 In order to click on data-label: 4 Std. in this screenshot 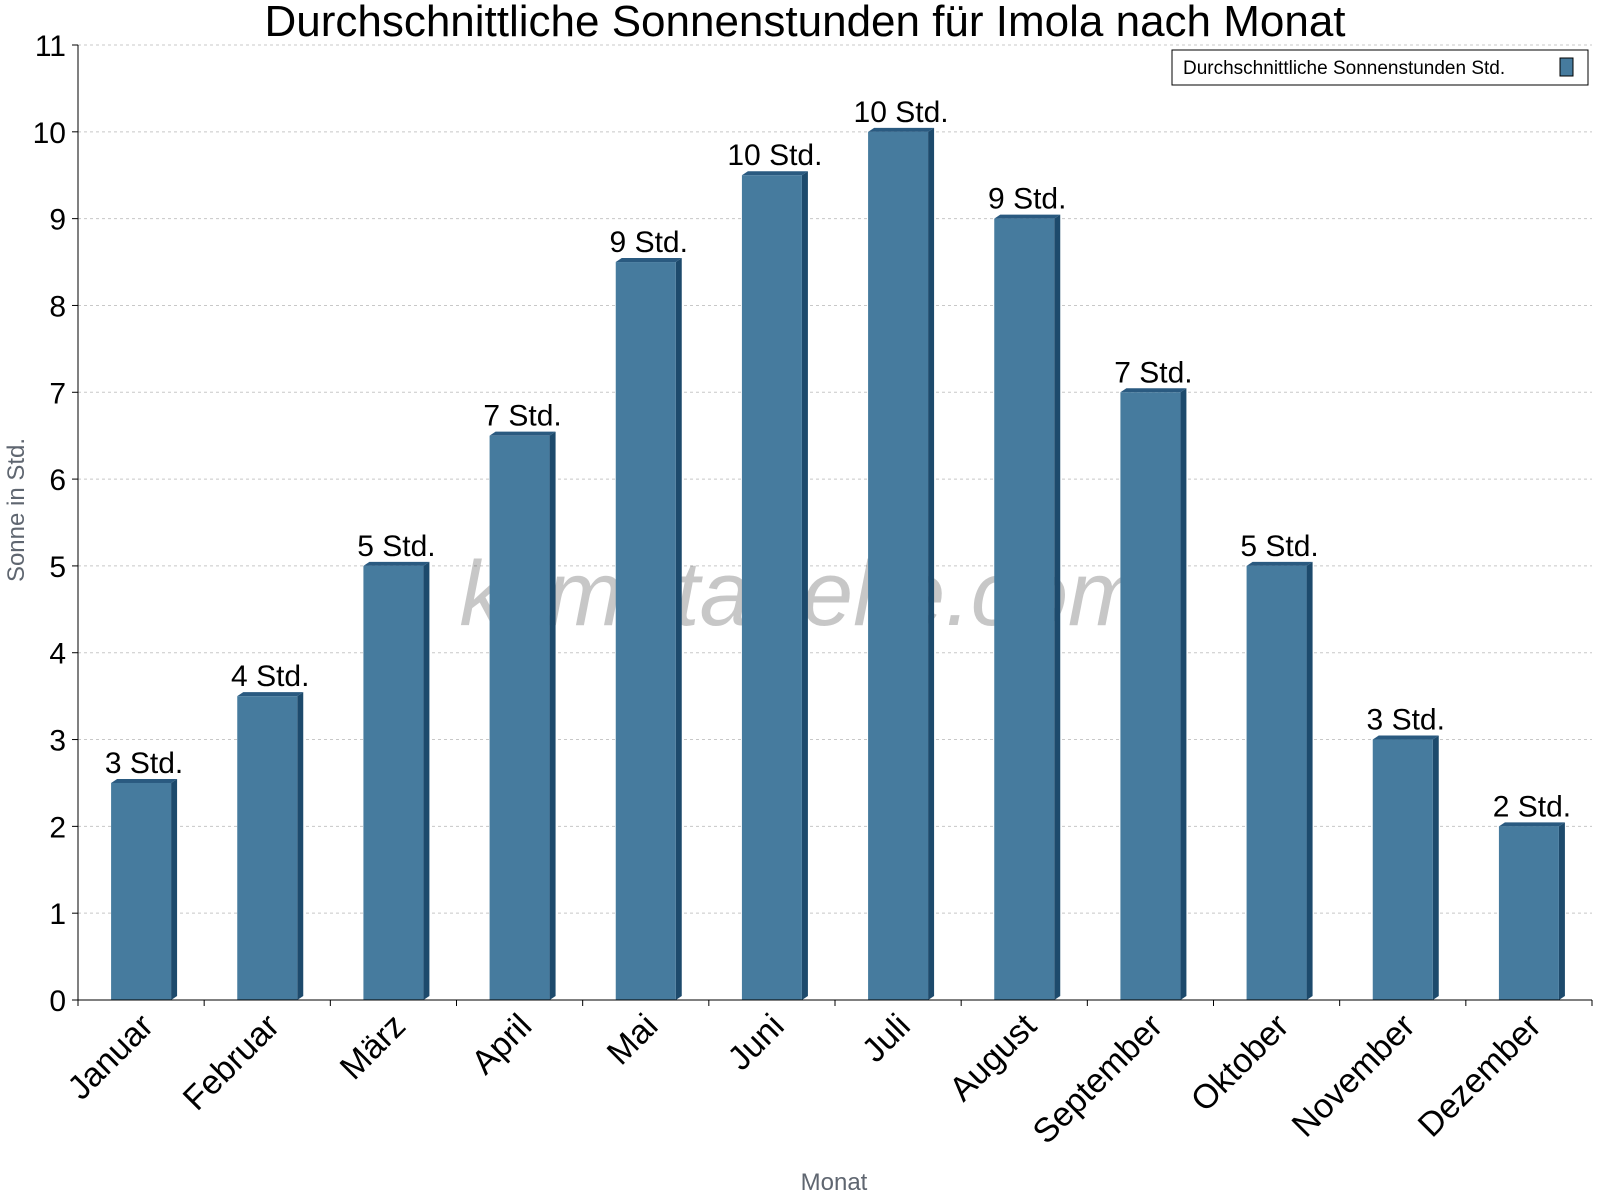, I will do `click(270, 676)`.